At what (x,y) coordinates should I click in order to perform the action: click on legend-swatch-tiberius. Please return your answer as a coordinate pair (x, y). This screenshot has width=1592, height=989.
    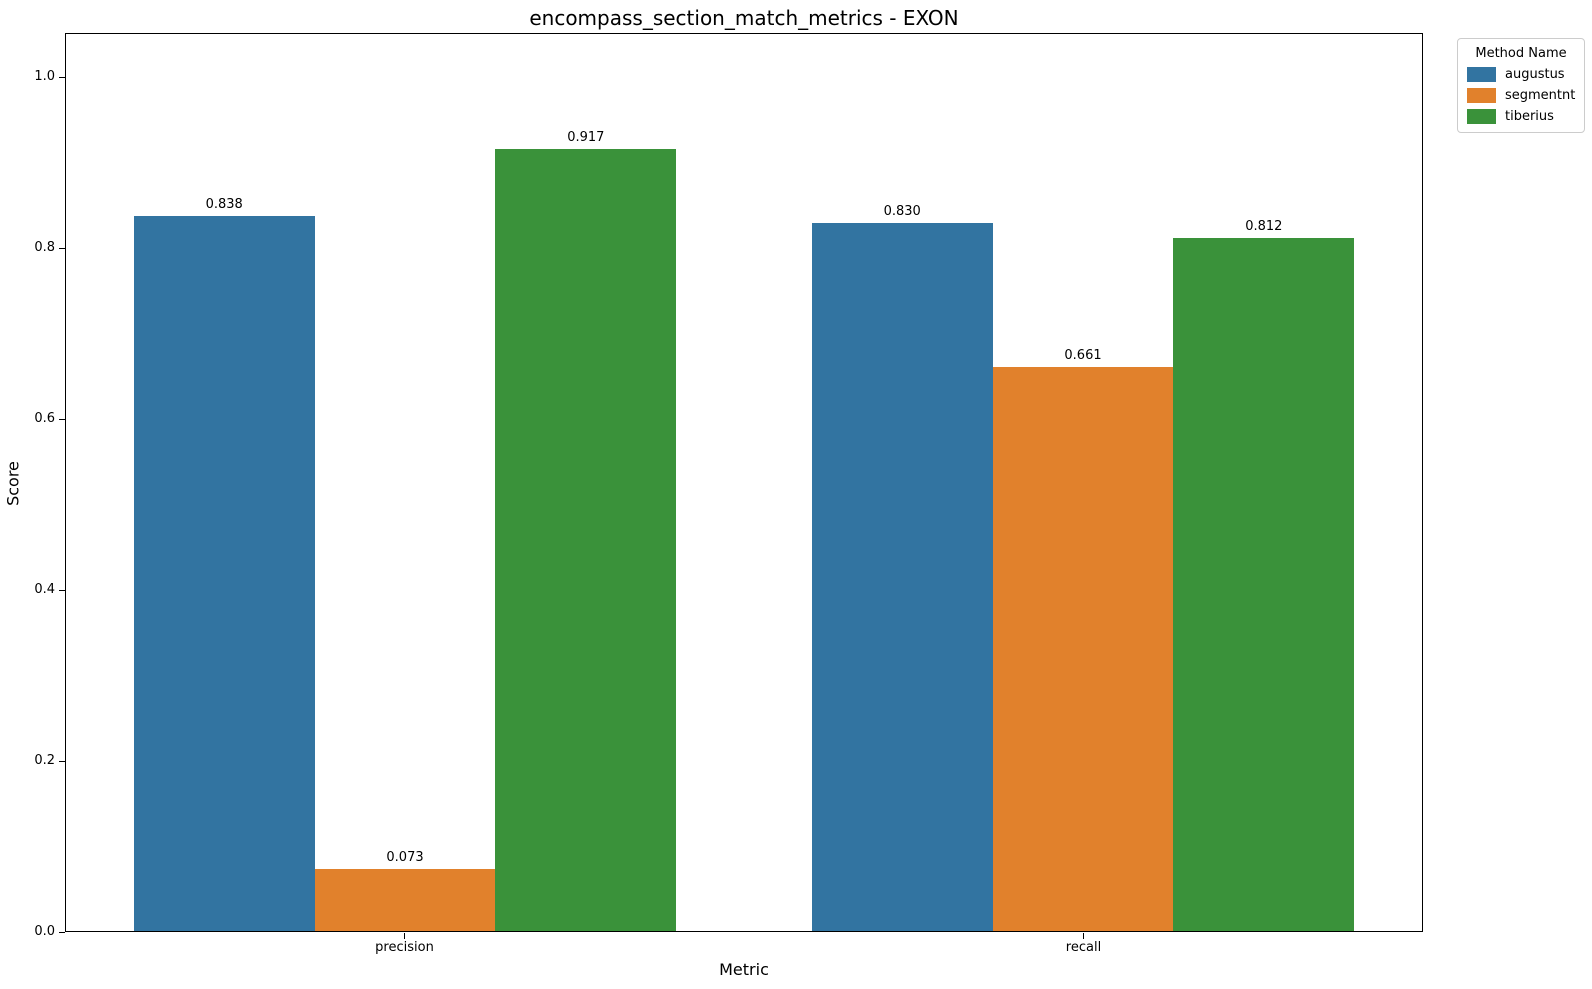
    Looking at the image, I should click on (1481, 116).